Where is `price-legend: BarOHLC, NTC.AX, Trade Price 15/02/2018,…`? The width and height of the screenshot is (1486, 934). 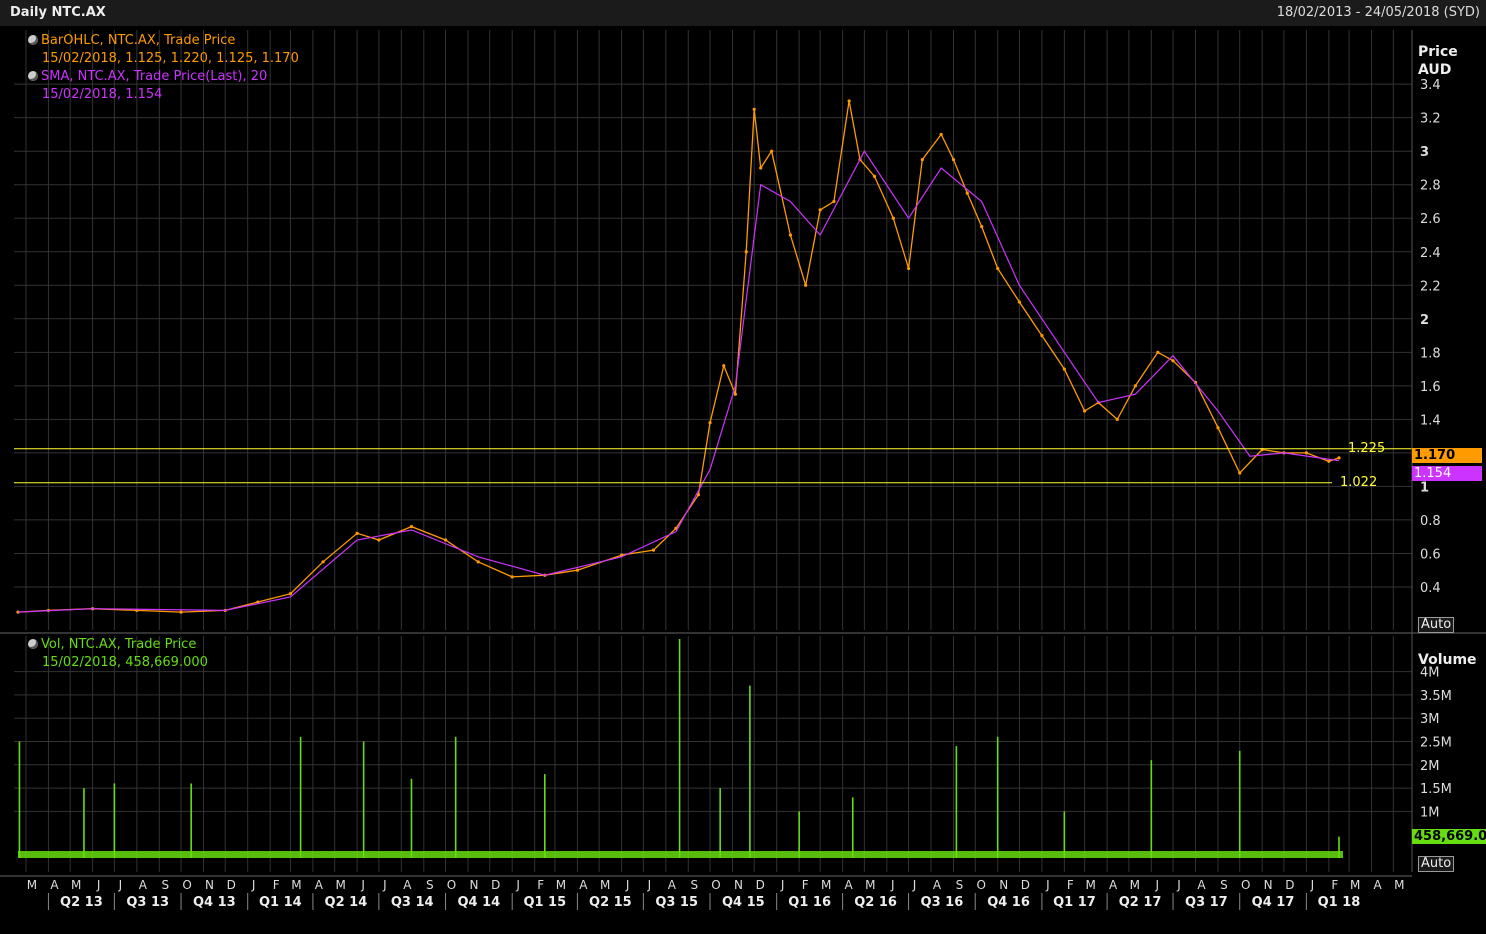 price-legend: BarOHLC, NTC.AX, Trade Price 15/02/2018,… is located at coordinates (163, 68).